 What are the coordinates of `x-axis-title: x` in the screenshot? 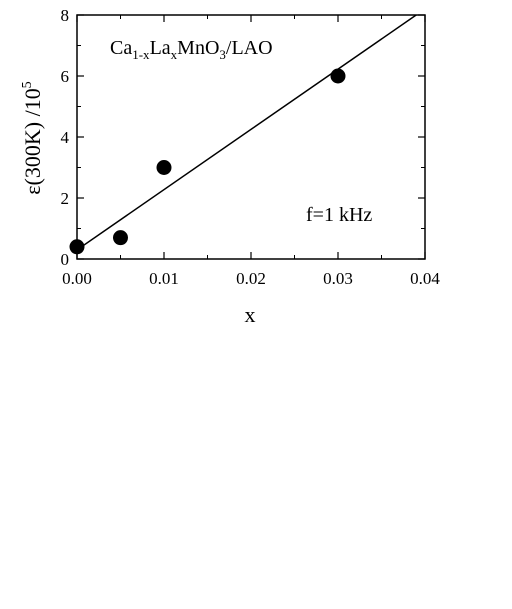 It's located at (250, 314).